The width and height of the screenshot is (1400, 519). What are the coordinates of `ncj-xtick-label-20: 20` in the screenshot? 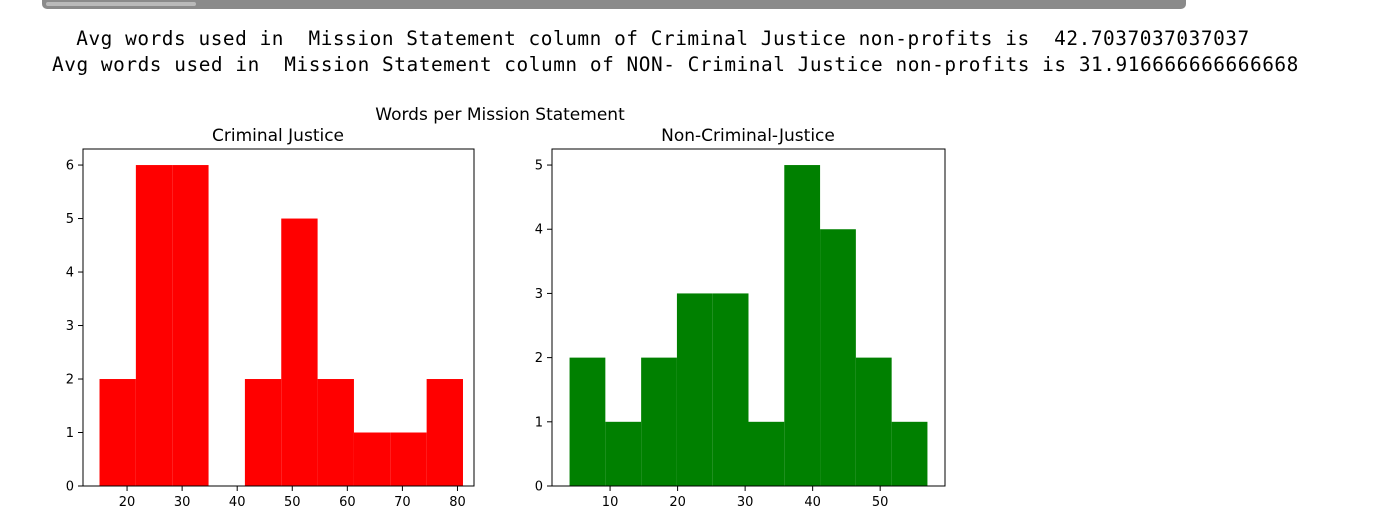 It's located at (677, 502).